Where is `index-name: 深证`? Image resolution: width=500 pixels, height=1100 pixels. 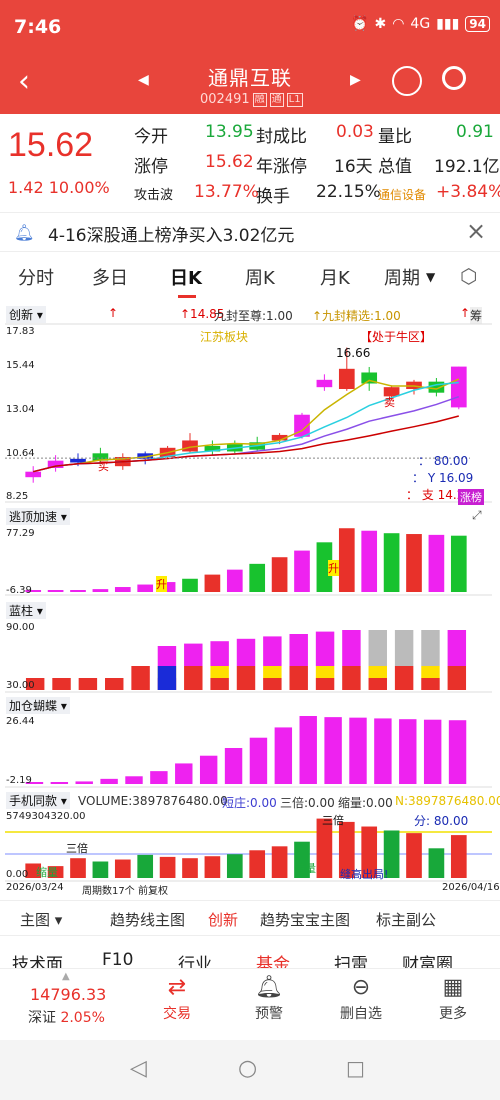 index-name: 深证 is located at coordinates (42, 1018).